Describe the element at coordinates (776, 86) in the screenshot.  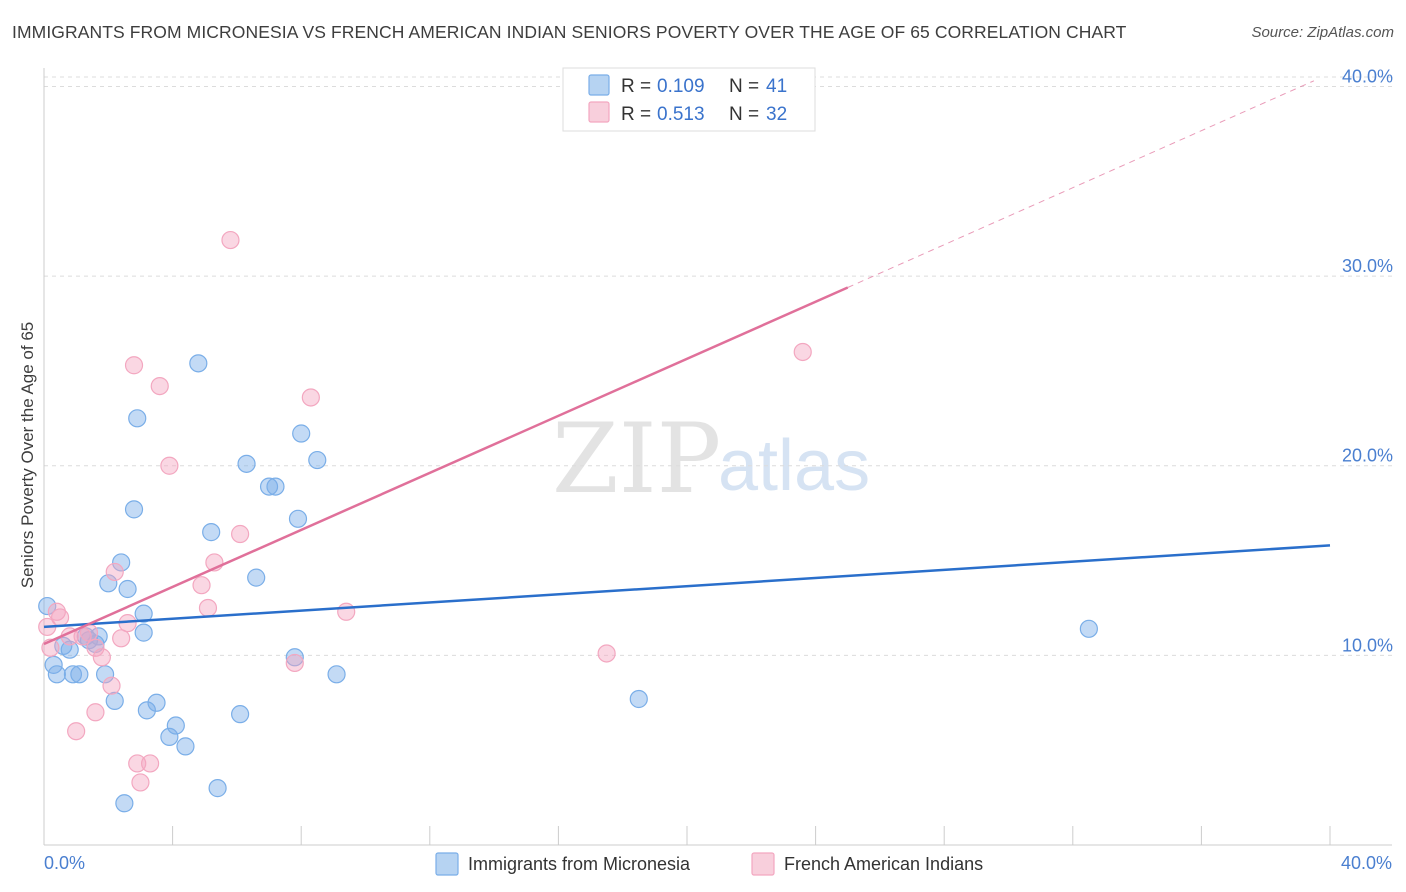
I see `legend-n-value-1: 41` at that location.